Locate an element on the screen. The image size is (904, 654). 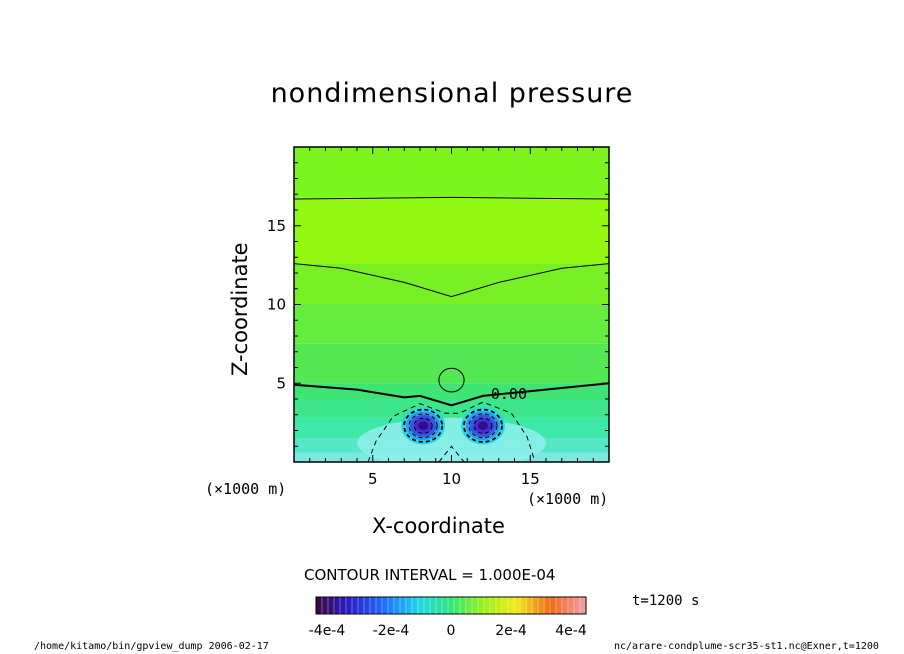
x-axis-label: X-coordinate is located at coordinates (438, 526).